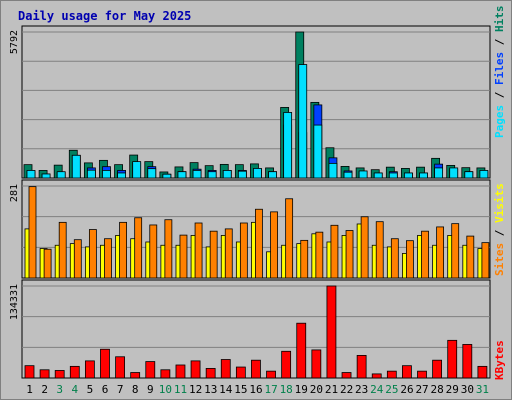 Image resolution: width=512 pixels, height=400 pixels. Describe the element at coordinates (331, 389) in the screenshot. I see `x-tick-label: 21` at that location.